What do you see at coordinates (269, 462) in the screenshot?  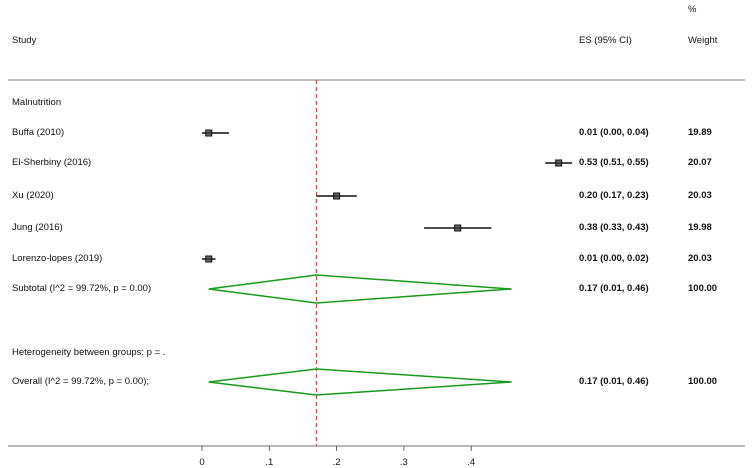 I see `x-tick-label: .1` at bounding box center [269, 462].